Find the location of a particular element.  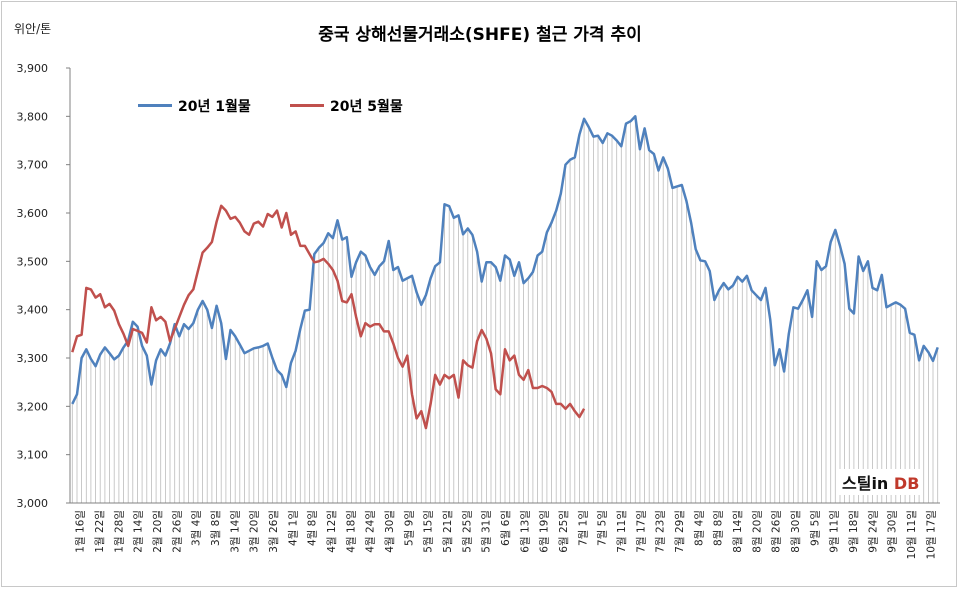

chart-title: 중국 상해선물거래소(SHFE) 철근 가격 추이 is located at coordinates (480, 35).